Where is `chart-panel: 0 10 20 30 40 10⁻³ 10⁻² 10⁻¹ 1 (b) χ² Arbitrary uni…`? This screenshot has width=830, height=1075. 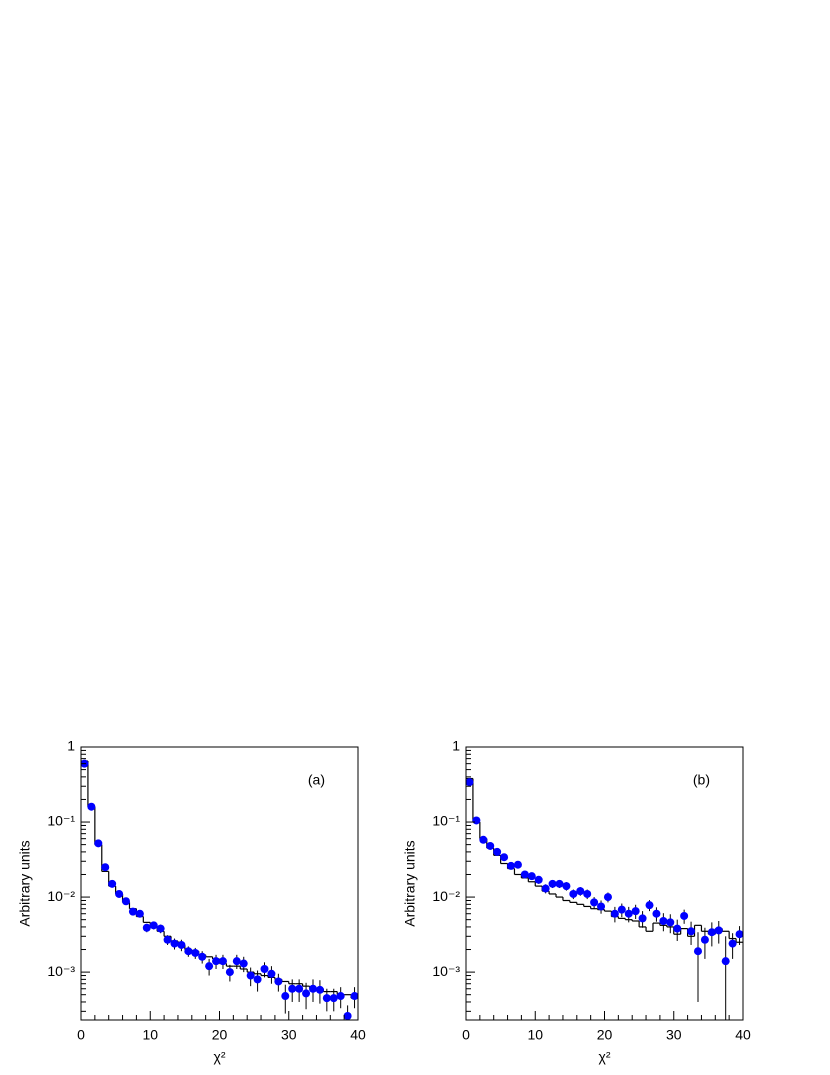 chart-panel: 0 10 20 30 40 10⁻³ 10⁻² 10⁻¹ 1 (b) χ² Arbitrary uni… is located at coordinates (576, 901).